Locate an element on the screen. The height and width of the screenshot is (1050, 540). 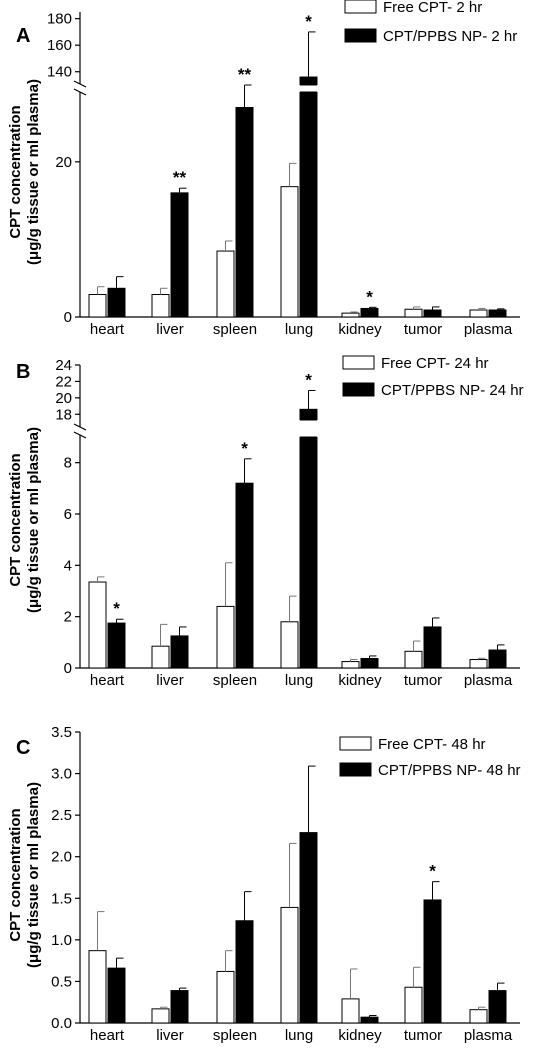
panel-a-bar-free-liver is located at coordinates (160, 306).